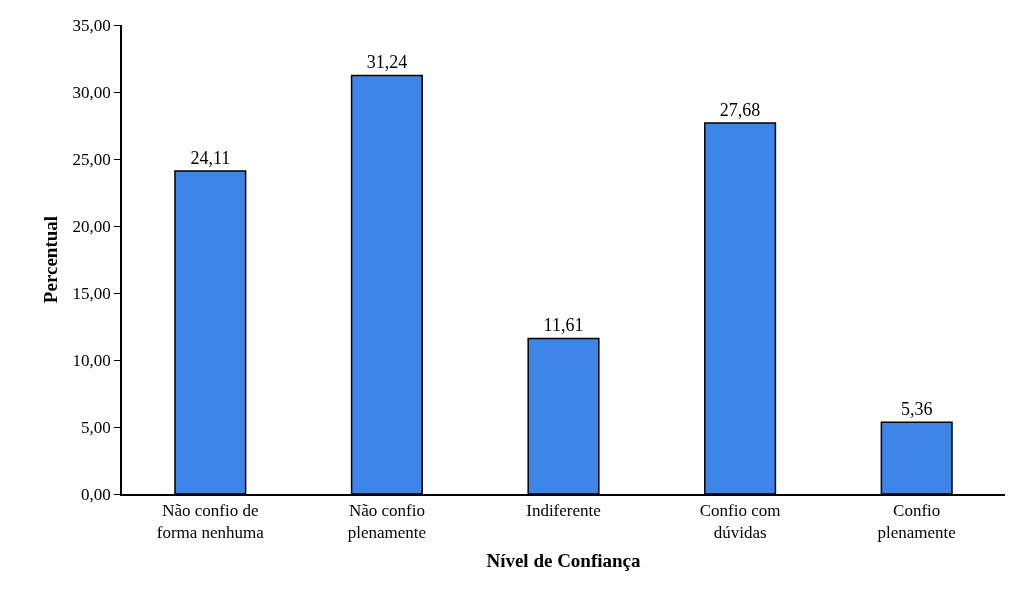 The height and width of the screenshot is (599, 1030). I want to click on x-tick-label: Indiferente, so click(563, 511).